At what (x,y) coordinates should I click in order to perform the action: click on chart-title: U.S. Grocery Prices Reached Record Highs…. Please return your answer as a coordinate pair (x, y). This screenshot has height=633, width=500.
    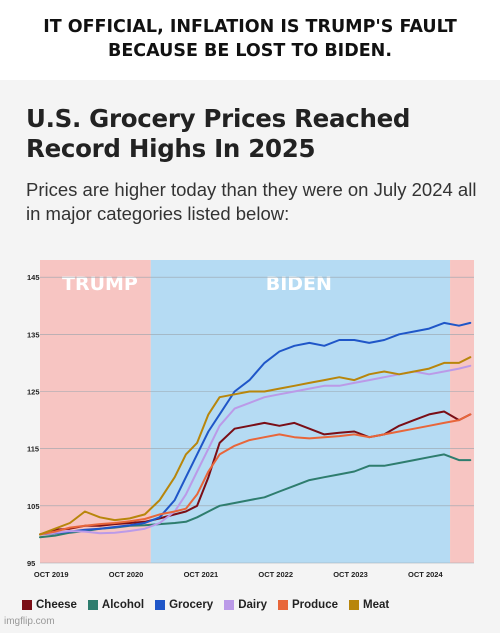
    Looking at the image, I should click on (218, 133).